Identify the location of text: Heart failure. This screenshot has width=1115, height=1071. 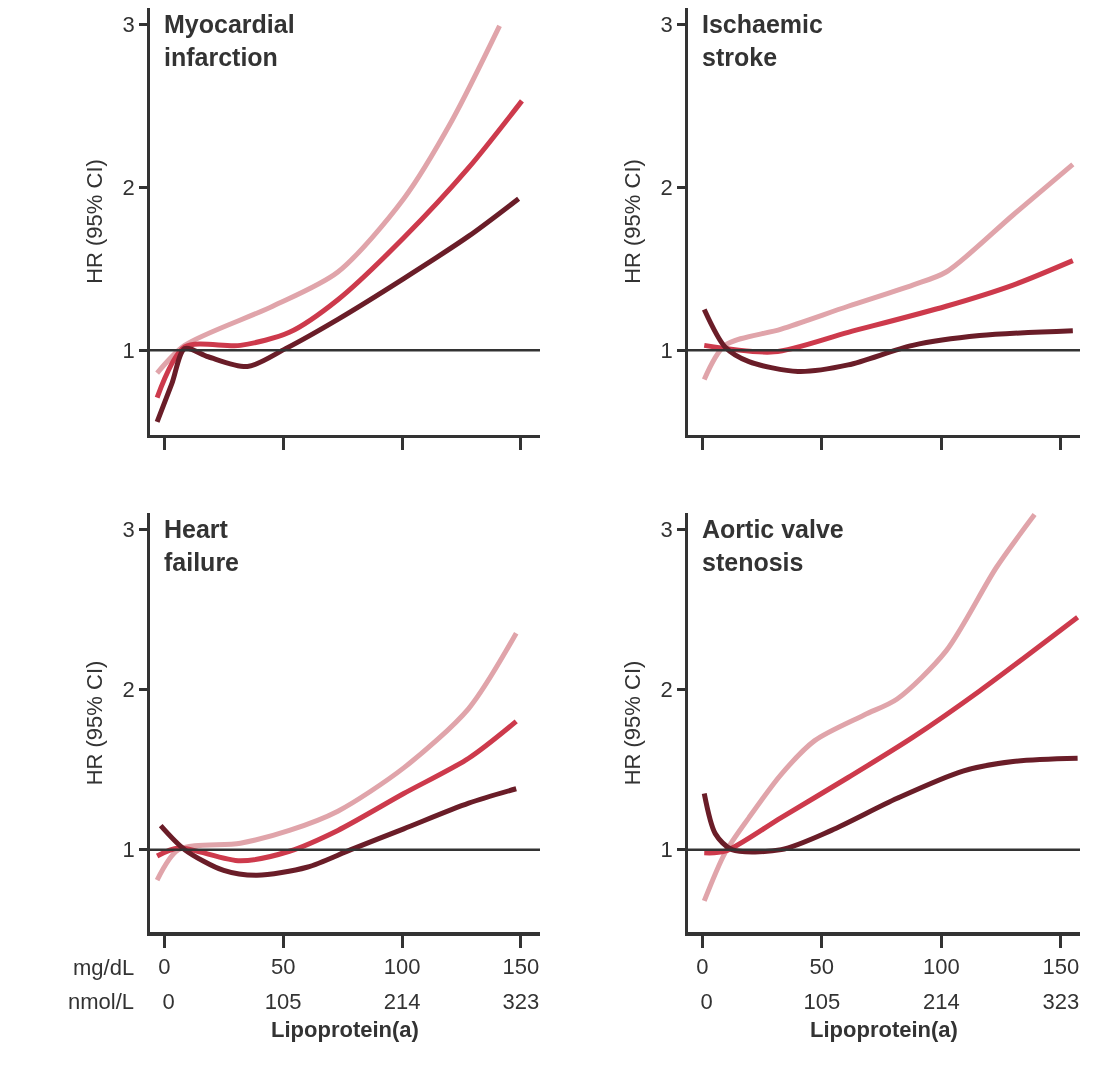
(202, 545).